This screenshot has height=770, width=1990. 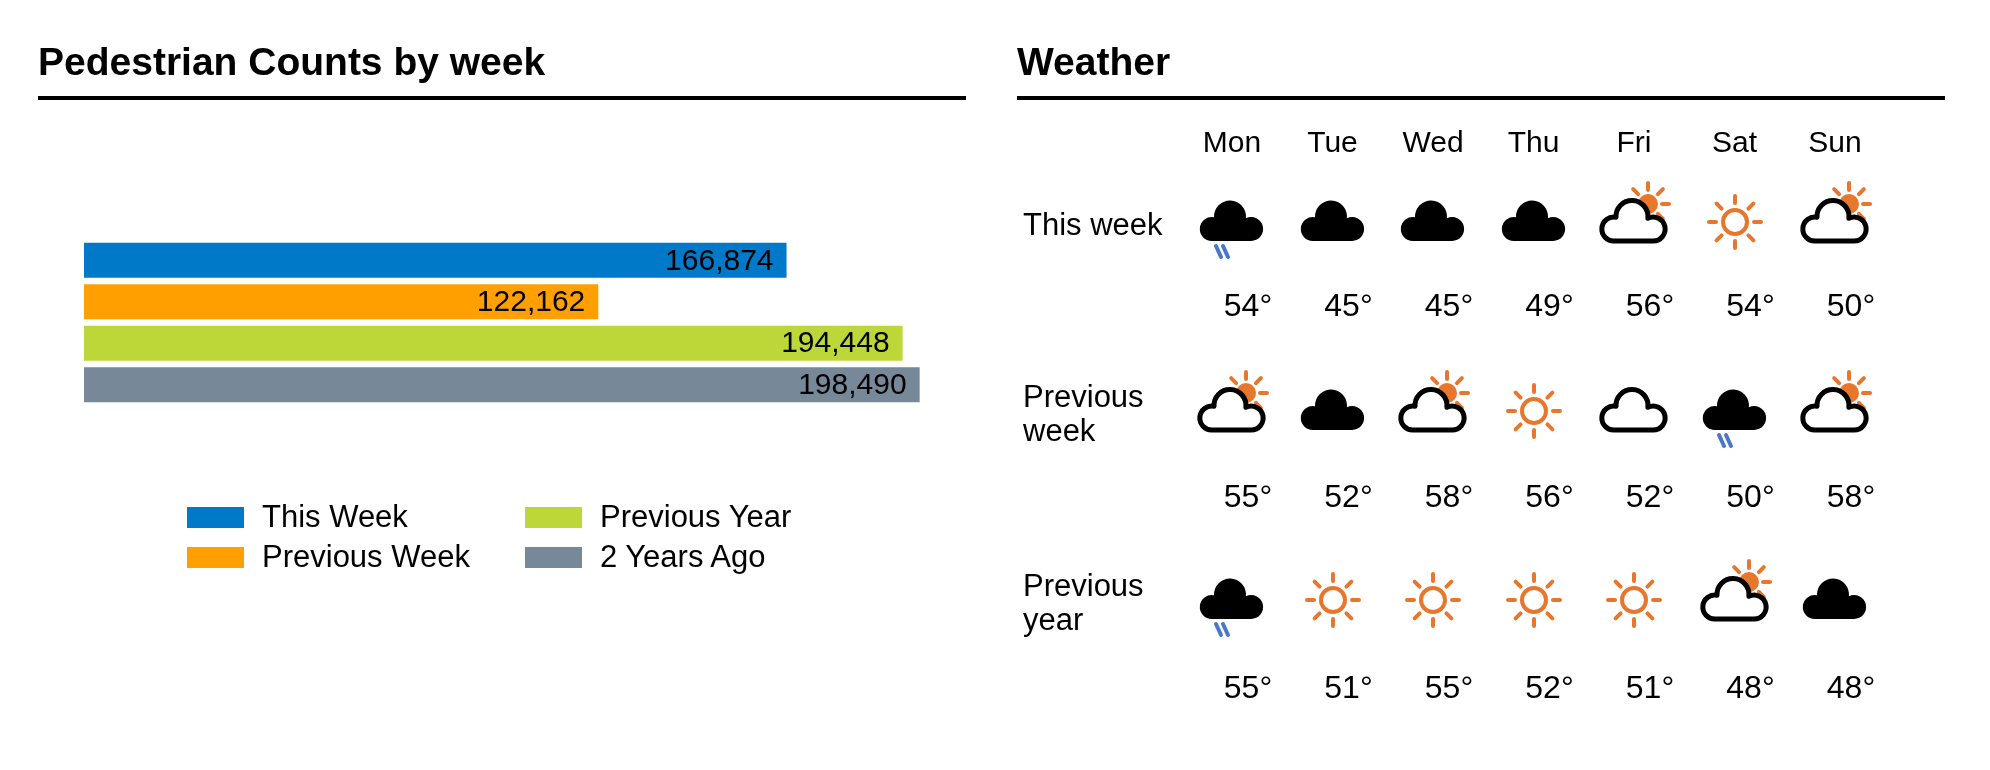 What do you see at coordinates (1093, 224) in the screenshot?
I see `category-label: This week` at bounding box center [1093, 224].